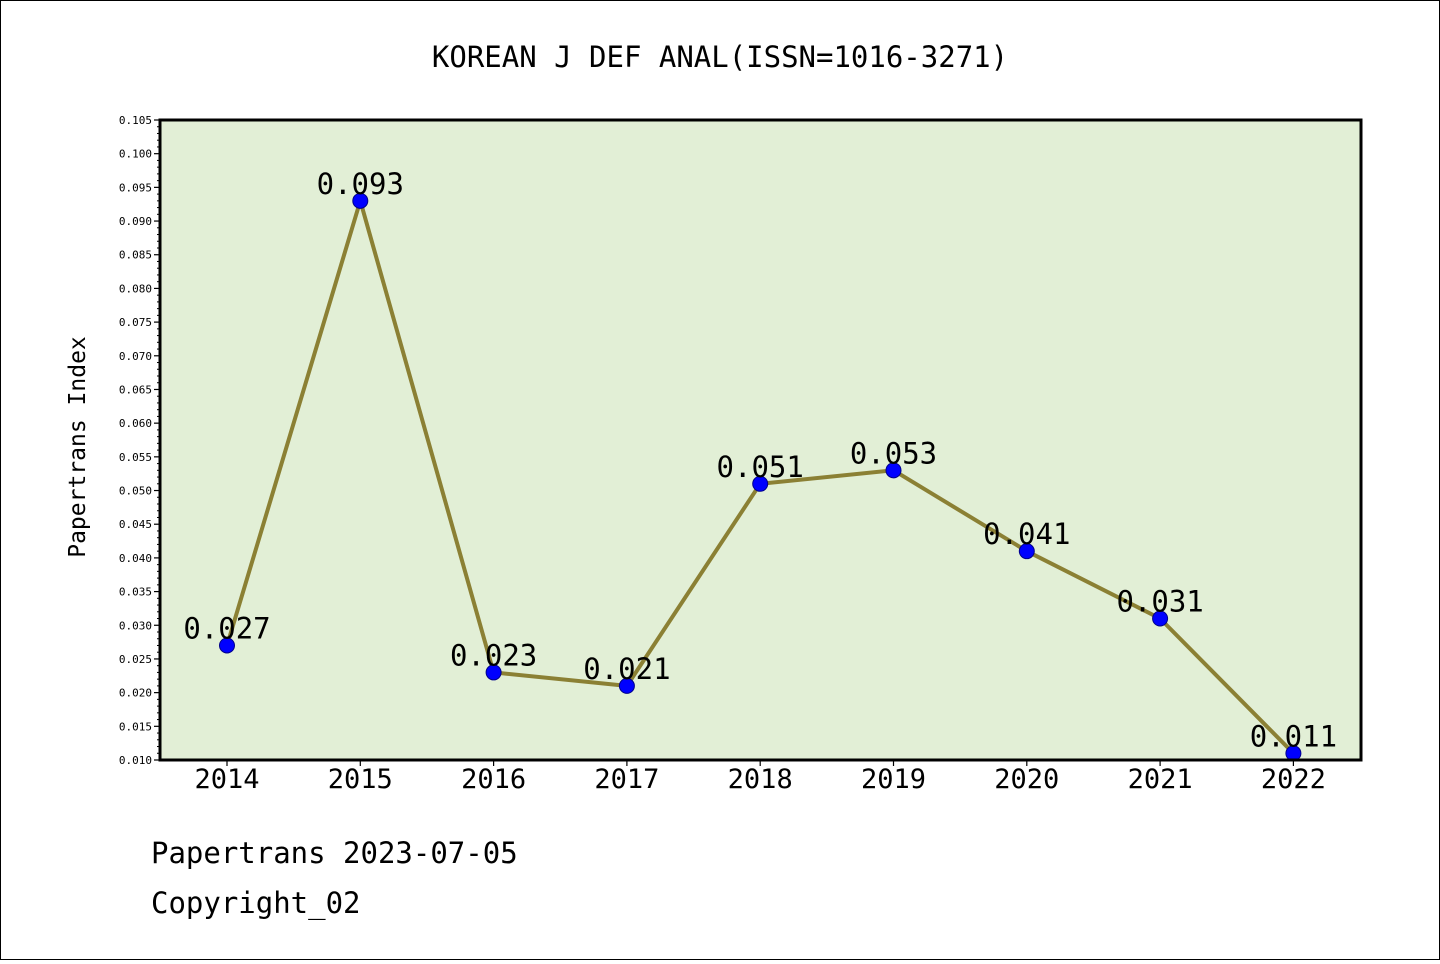  I want to click on y-tick-label: 0.015, so click(135, 726).